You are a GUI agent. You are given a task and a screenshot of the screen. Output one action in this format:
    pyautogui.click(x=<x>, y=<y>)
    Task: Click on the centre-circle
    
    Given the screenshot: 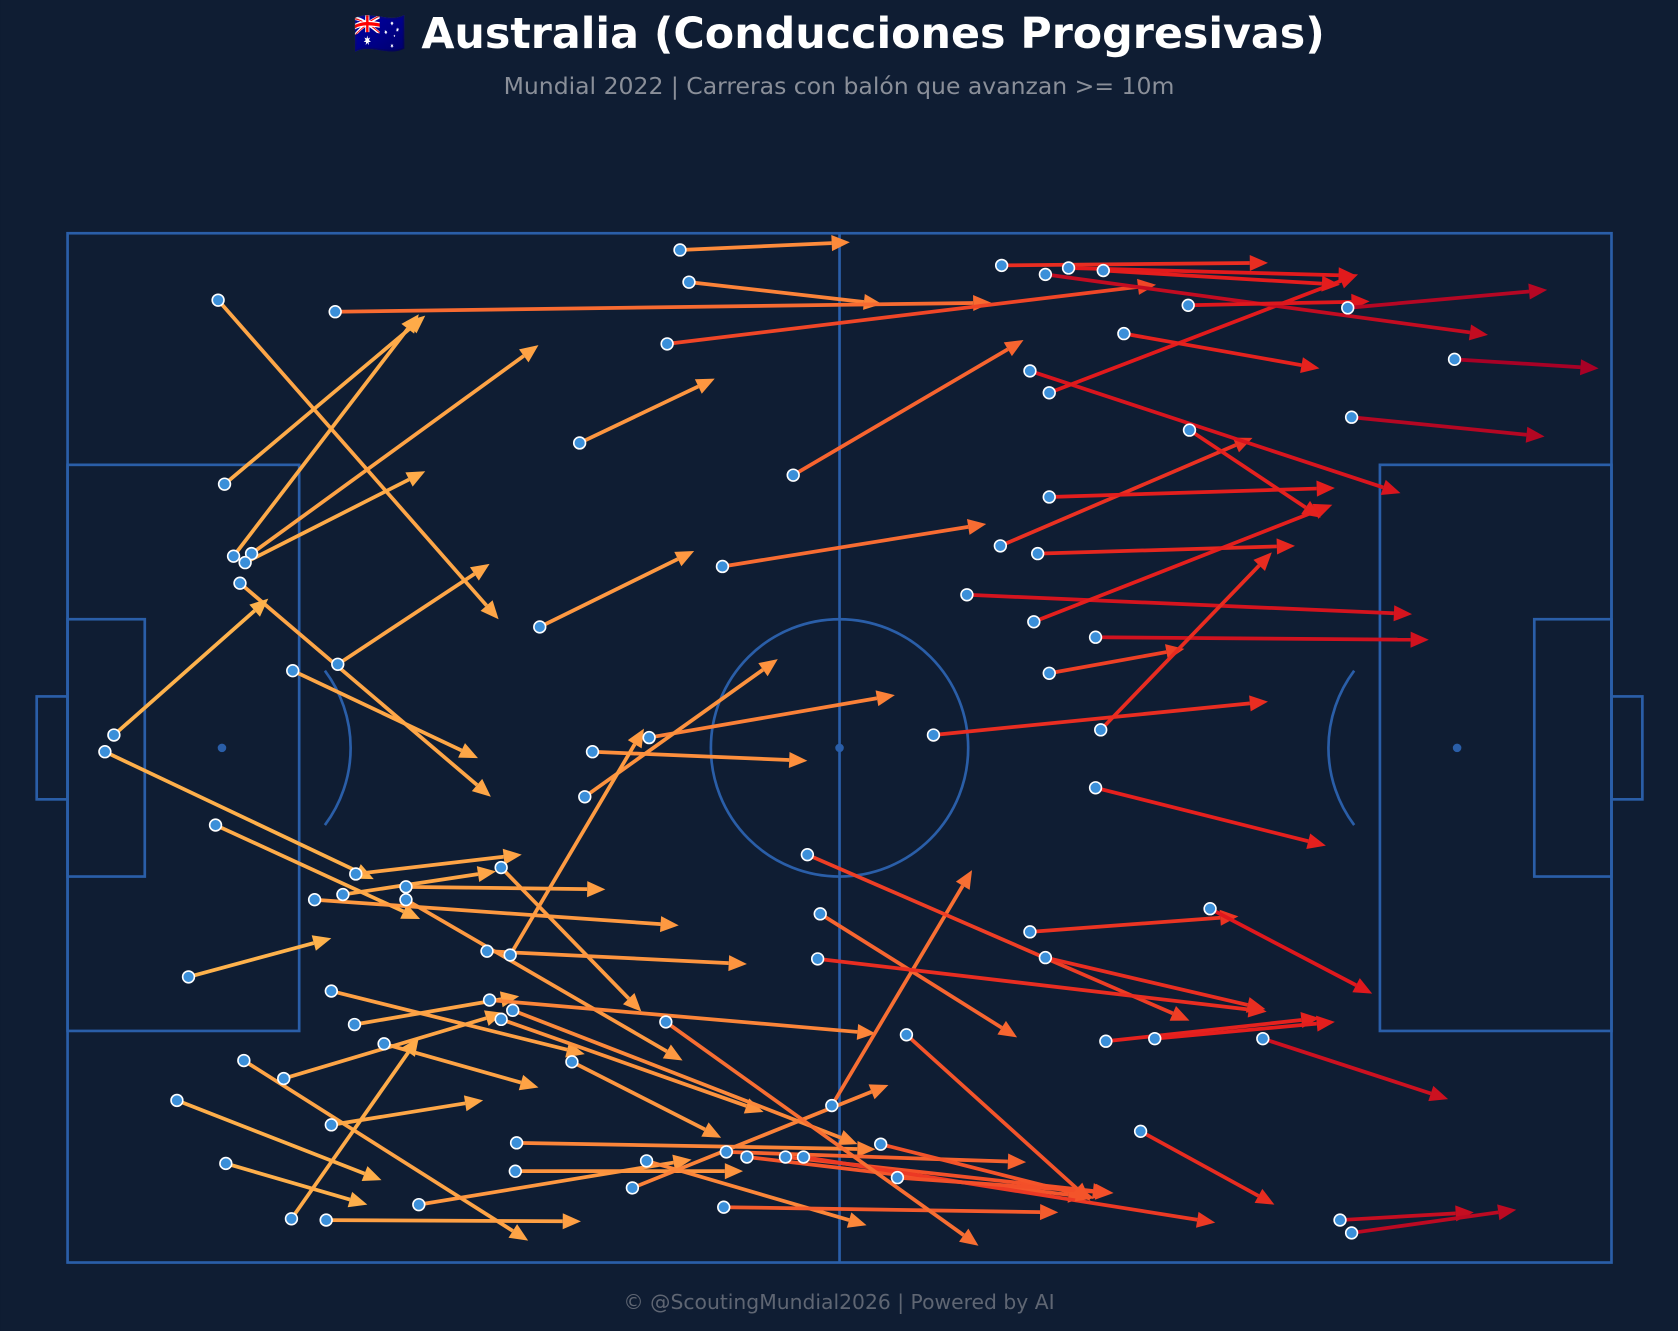 What is the action you would take?
    pyautogui.click(x=839, y=747)
    